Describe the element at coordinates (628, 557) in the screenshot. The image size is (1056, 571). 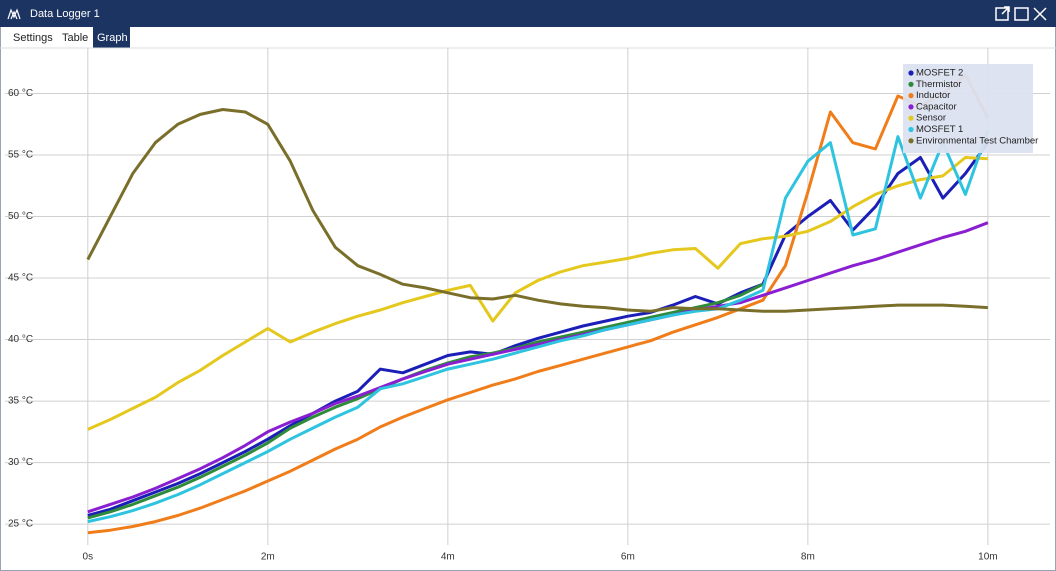
I see `x-tick-label: 6m` at that location.